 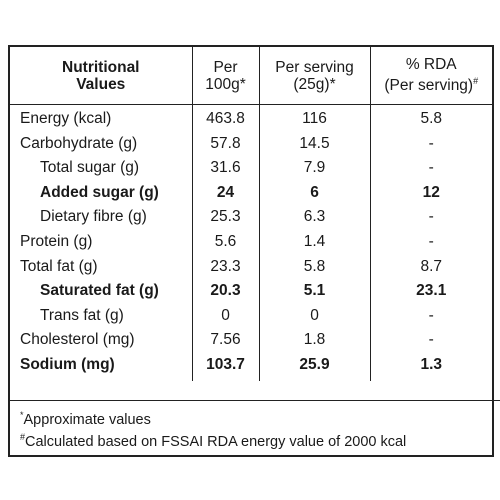 I want to click on nutrient-cell: Trans fat (g), so click(x=101, y=316).